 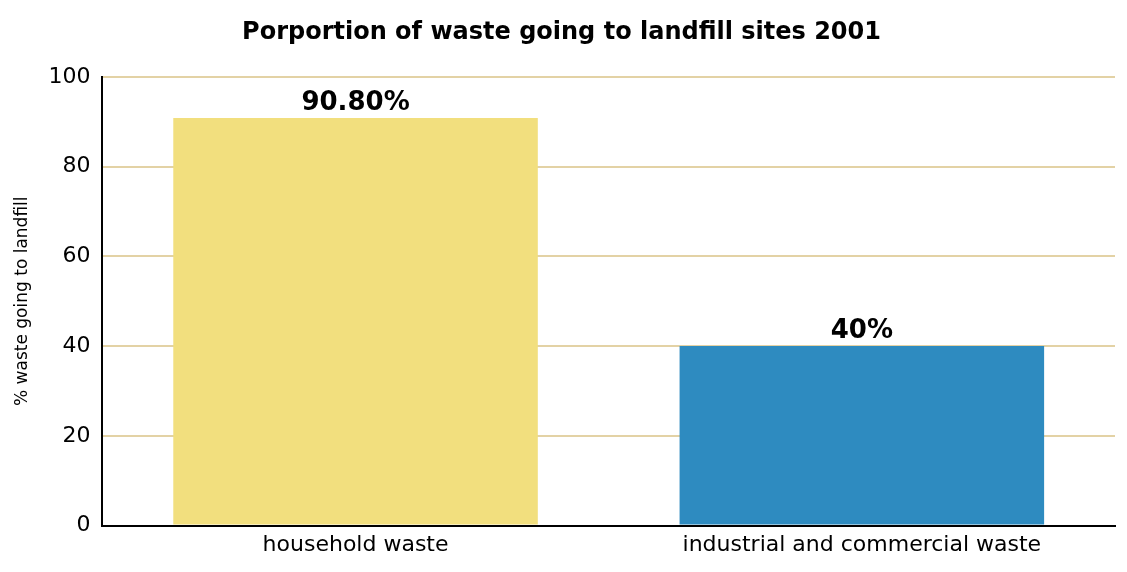 What do you see at coordinates (561, 30) in the screenshot?
I see `chart-title: Porportion of waste going to landfill sites 2001` at bounding box center [561, 30].